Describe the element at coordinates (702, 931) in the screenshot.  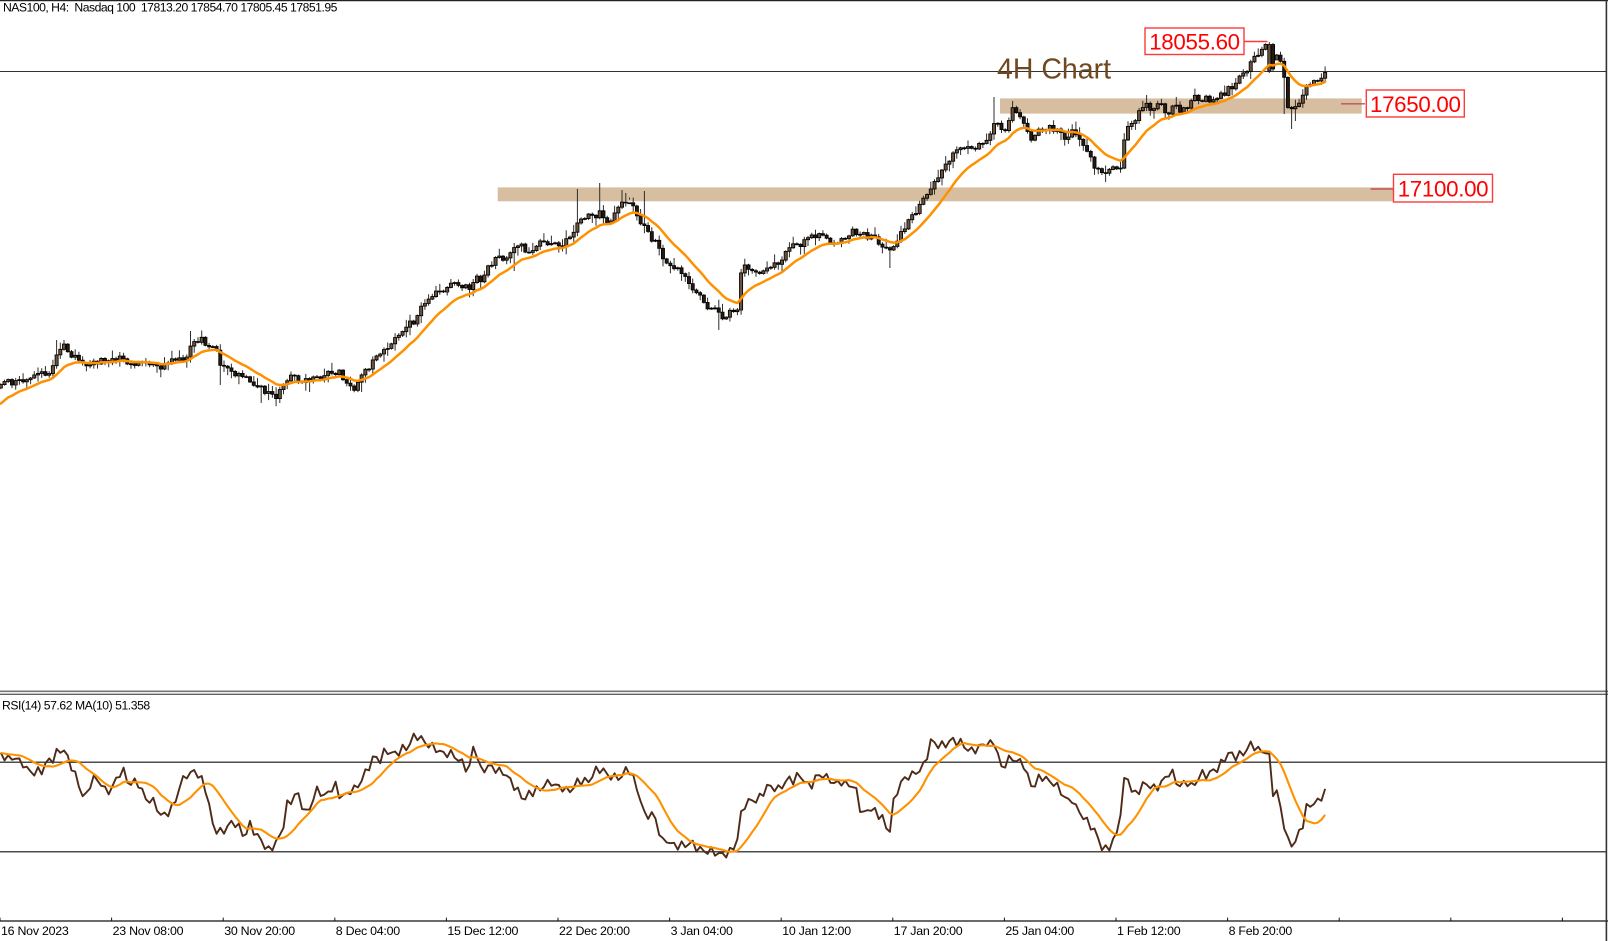
I see `svg-text: 3 Jan 04:00` at that location.